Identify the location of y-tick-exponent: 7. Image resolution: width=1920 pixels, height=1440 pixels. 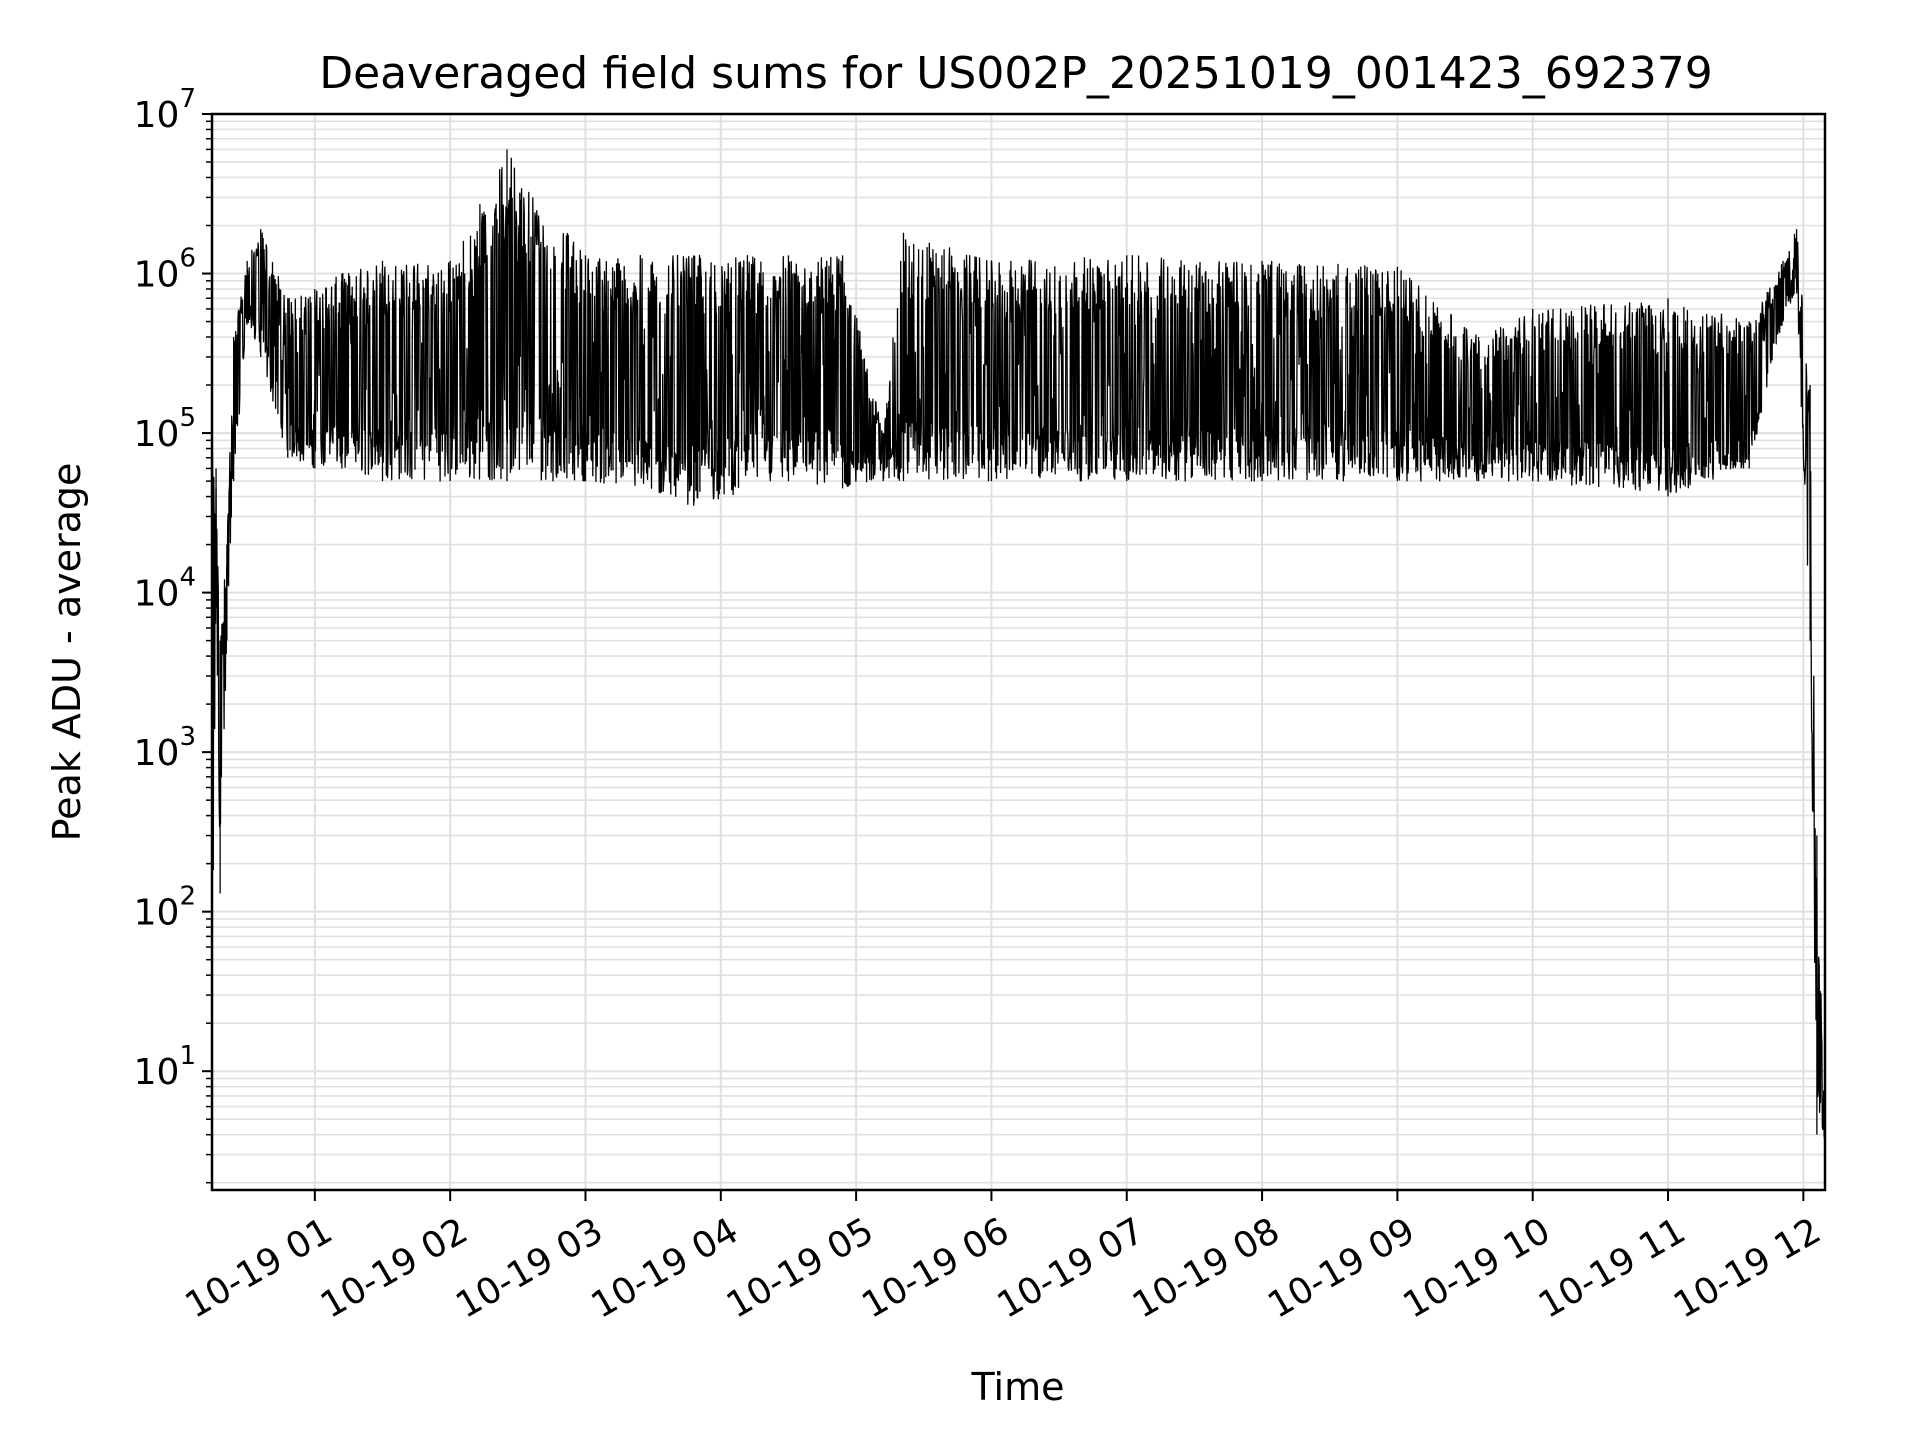
(187, 99).